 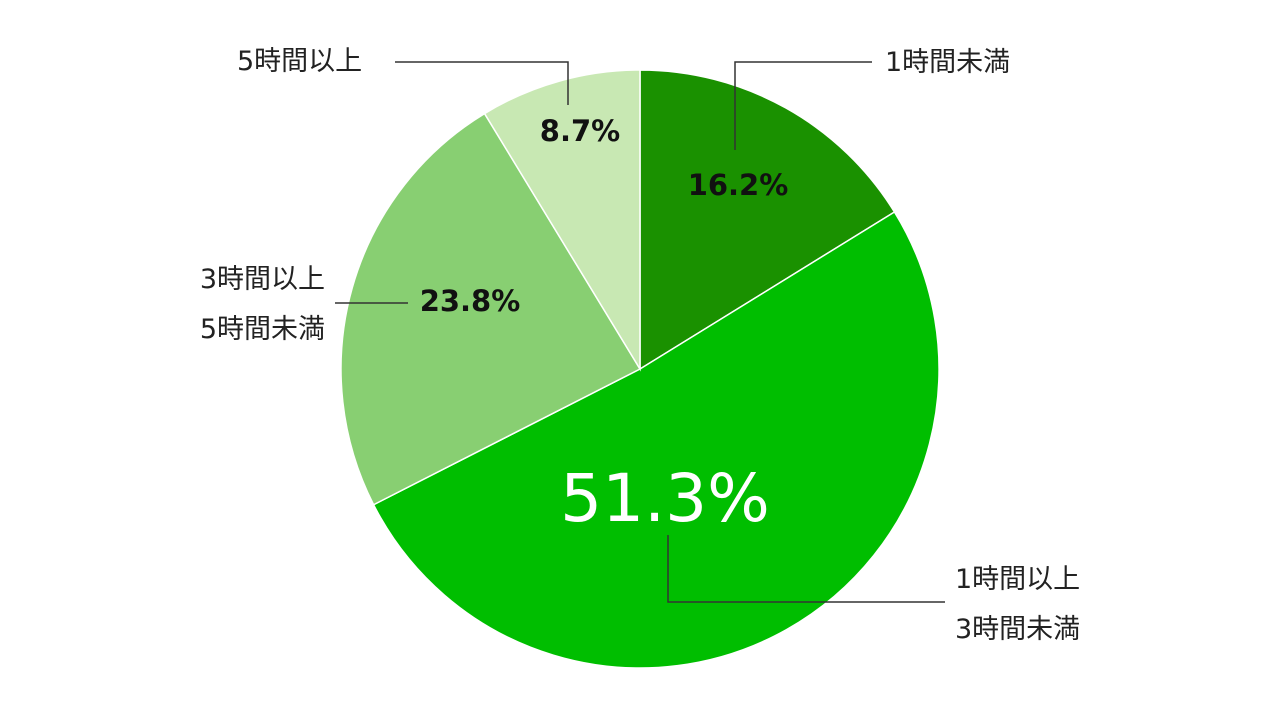 What do you see at coordinates (1018, 604) in the screenshot?
I see `category-label: 1時間以上 3時間未満` at bounding box center [1018, 604].